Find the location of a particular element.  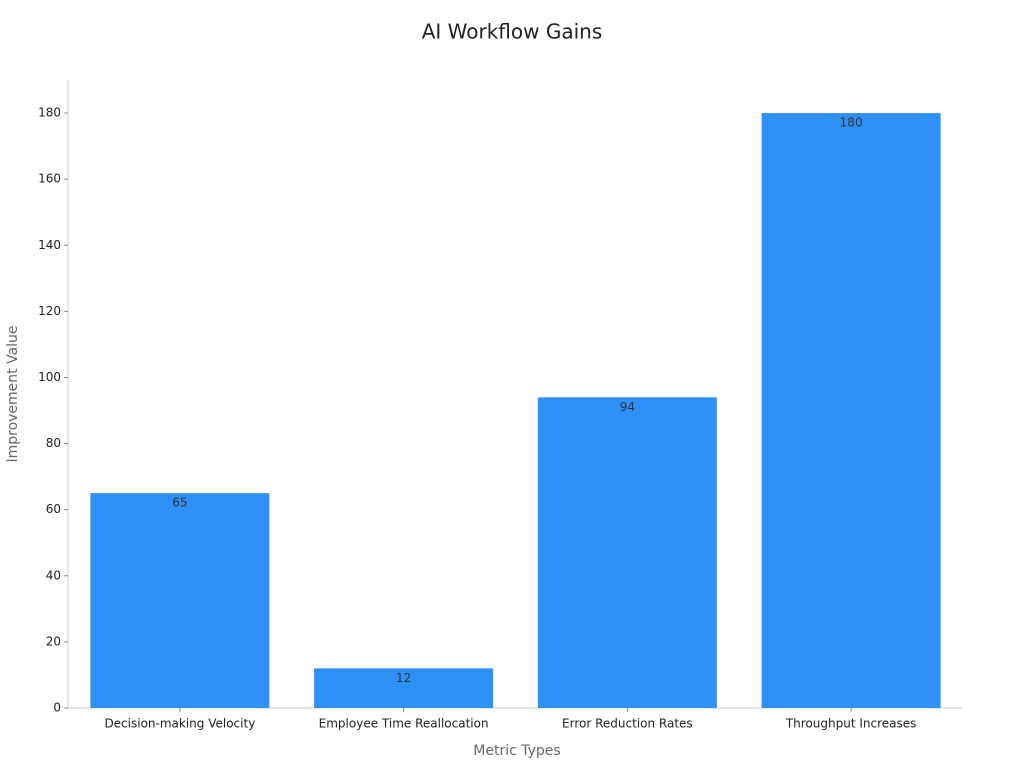

value-label: 94 is located at coordinates (627, 407).